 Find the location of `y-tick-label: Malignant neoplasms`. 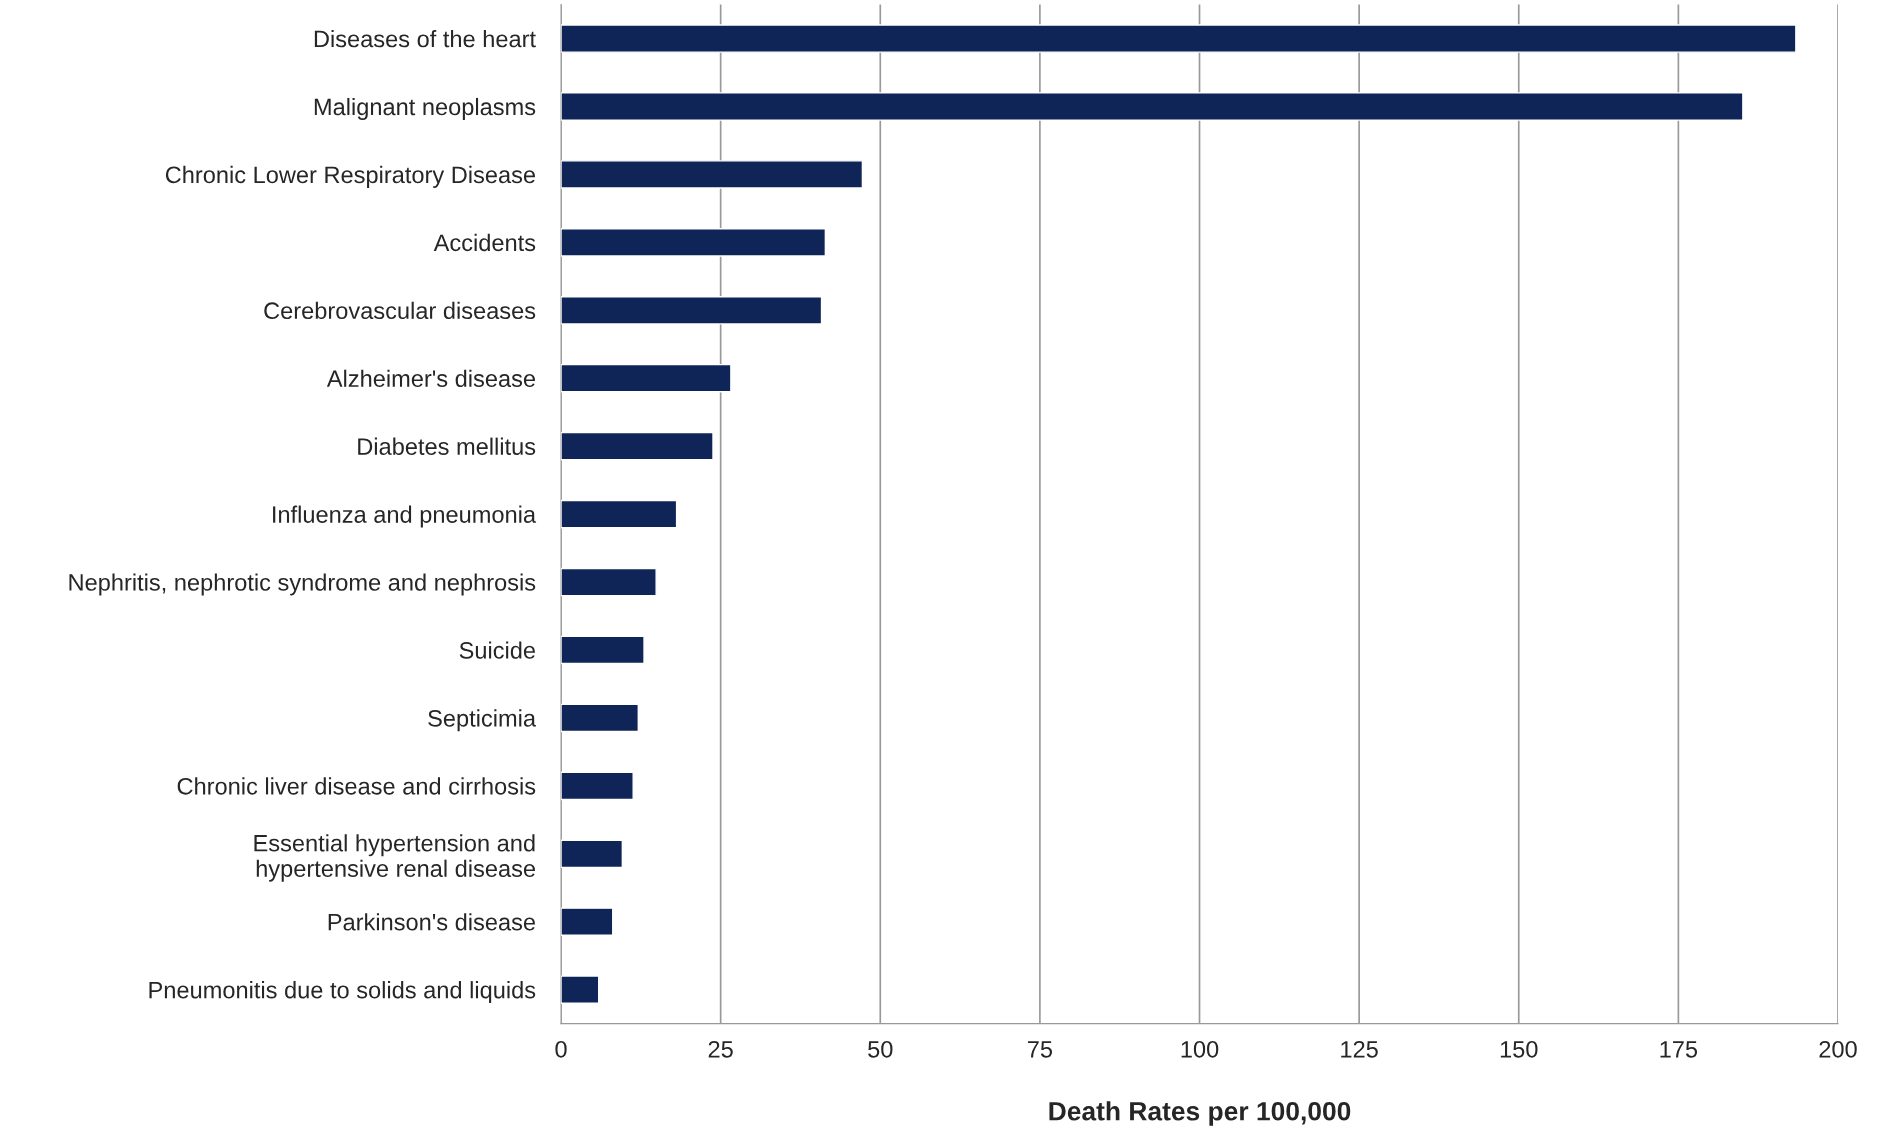

y-tick-label: Malignant neoplasms is located at coordinates (425, 108).